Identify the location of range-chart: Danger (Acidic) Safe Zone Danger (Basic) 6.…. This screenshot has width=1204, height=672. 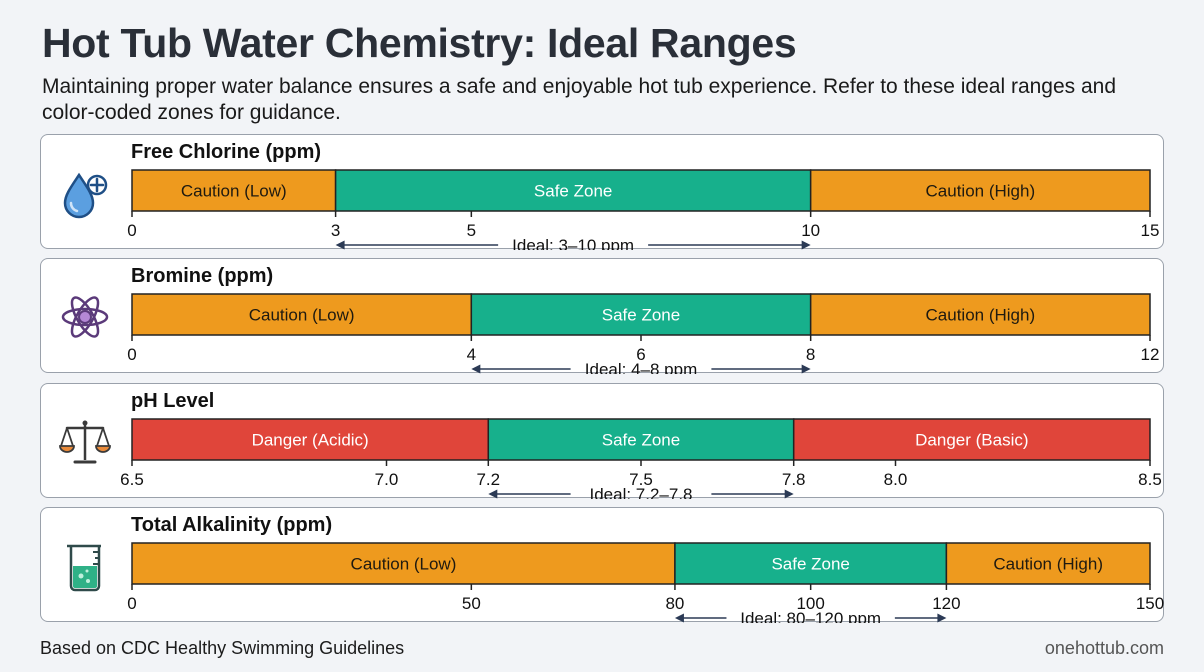
(641, 458).